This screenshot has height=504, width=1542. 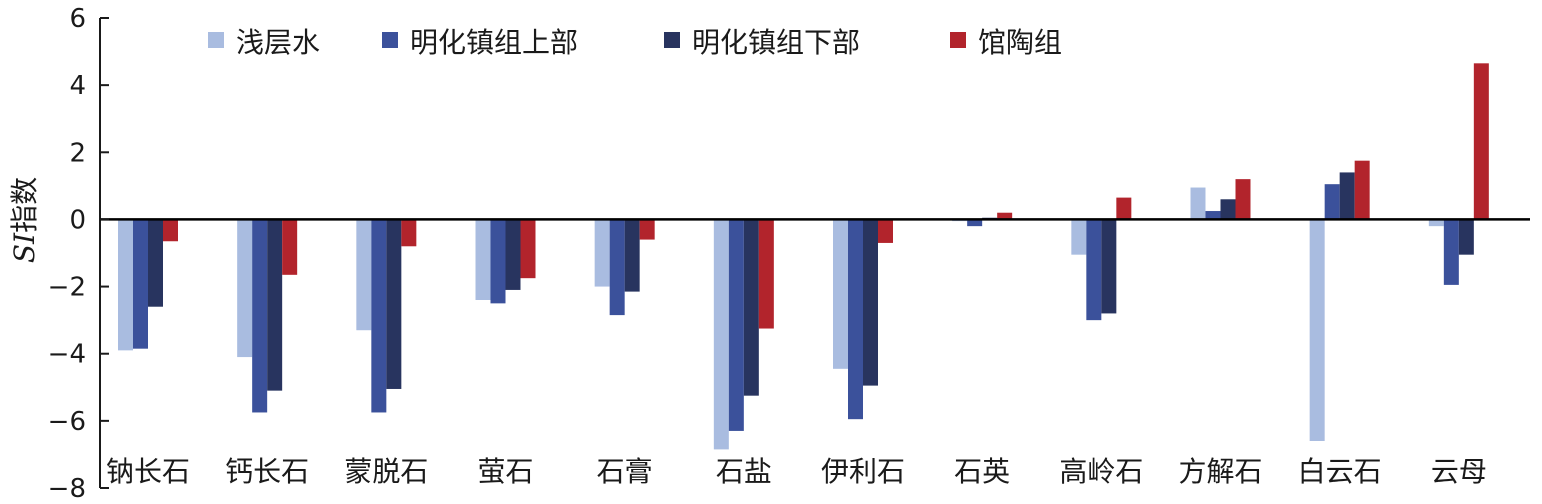 What do you see at coordinates (635, 42) in the screenshot?
I see `legend: 浅层水 明化镇组上部 明化镇组下部 馆陶组` at bounding box center [635, 42].